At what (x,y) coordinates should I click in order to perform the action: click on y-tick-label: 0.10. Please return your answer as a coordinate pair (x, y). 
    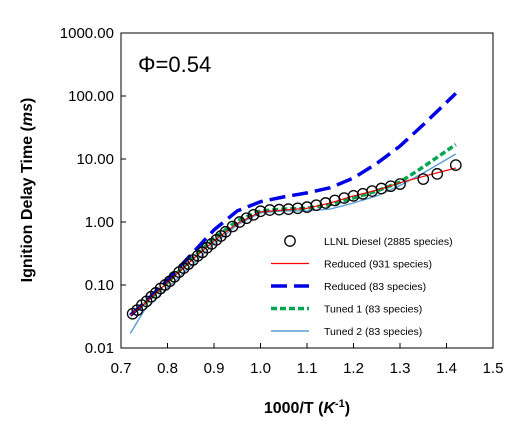
    Looking at the image, I should click on (99, 285).